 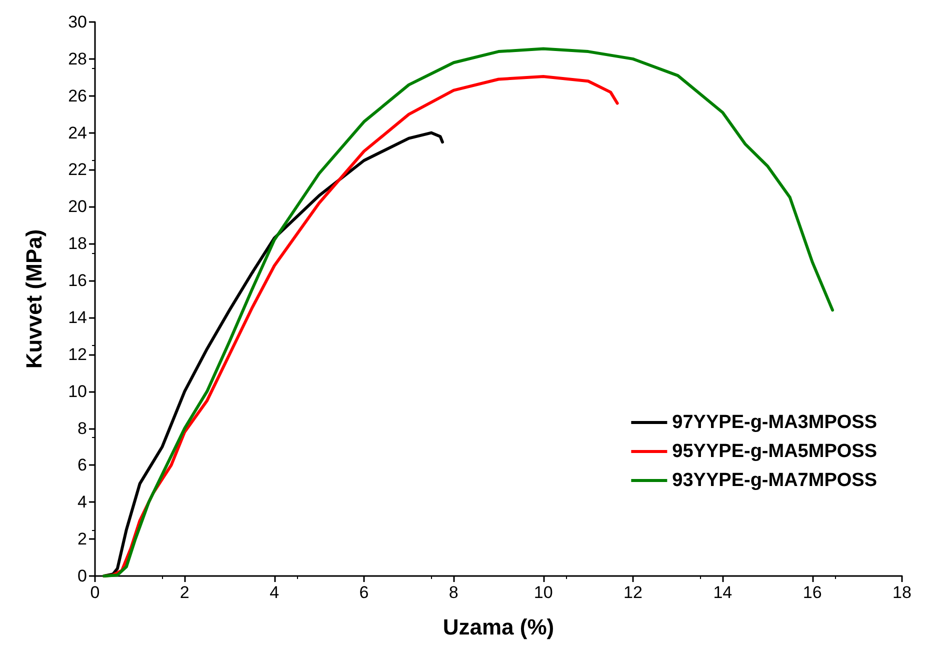 I want to click on y-tick-label: 28, so click(x=77, y=58).